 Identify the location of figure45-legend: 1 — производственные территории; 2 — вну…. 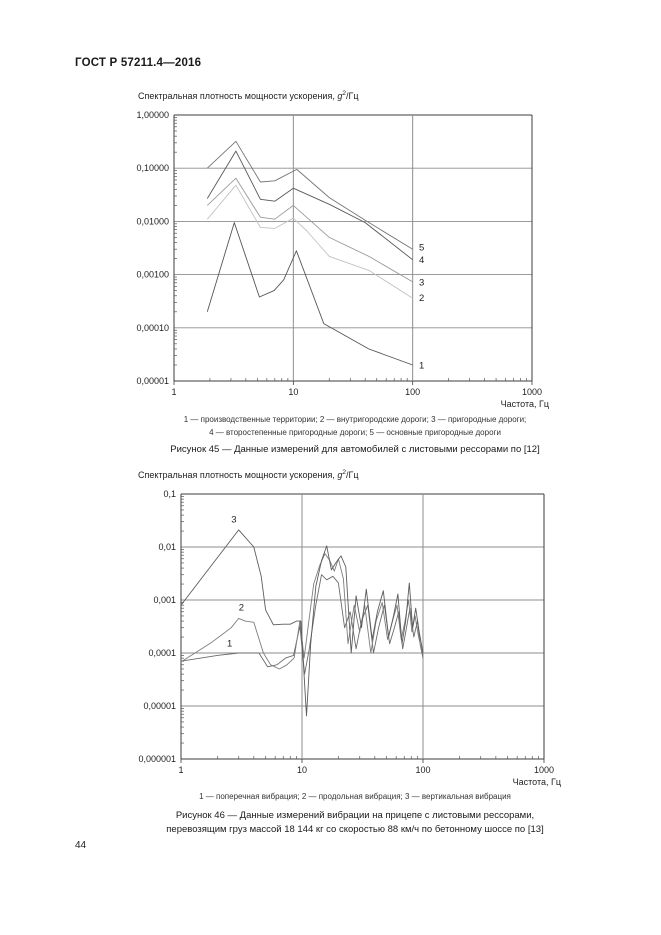
(355, 426).